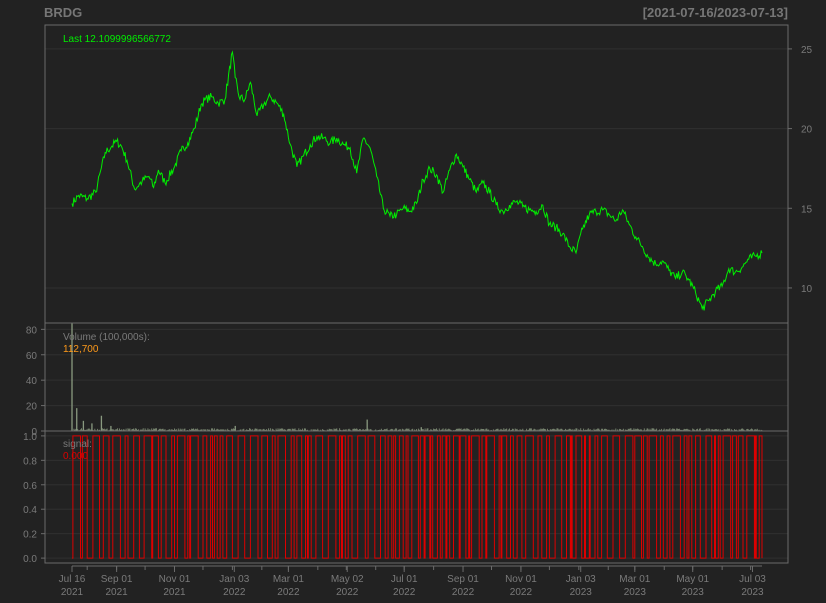  What do you see at coordinates (807, 50) in the screenshot?
I see `price-y-tick-label: 25` at bounding box center [807, 50].